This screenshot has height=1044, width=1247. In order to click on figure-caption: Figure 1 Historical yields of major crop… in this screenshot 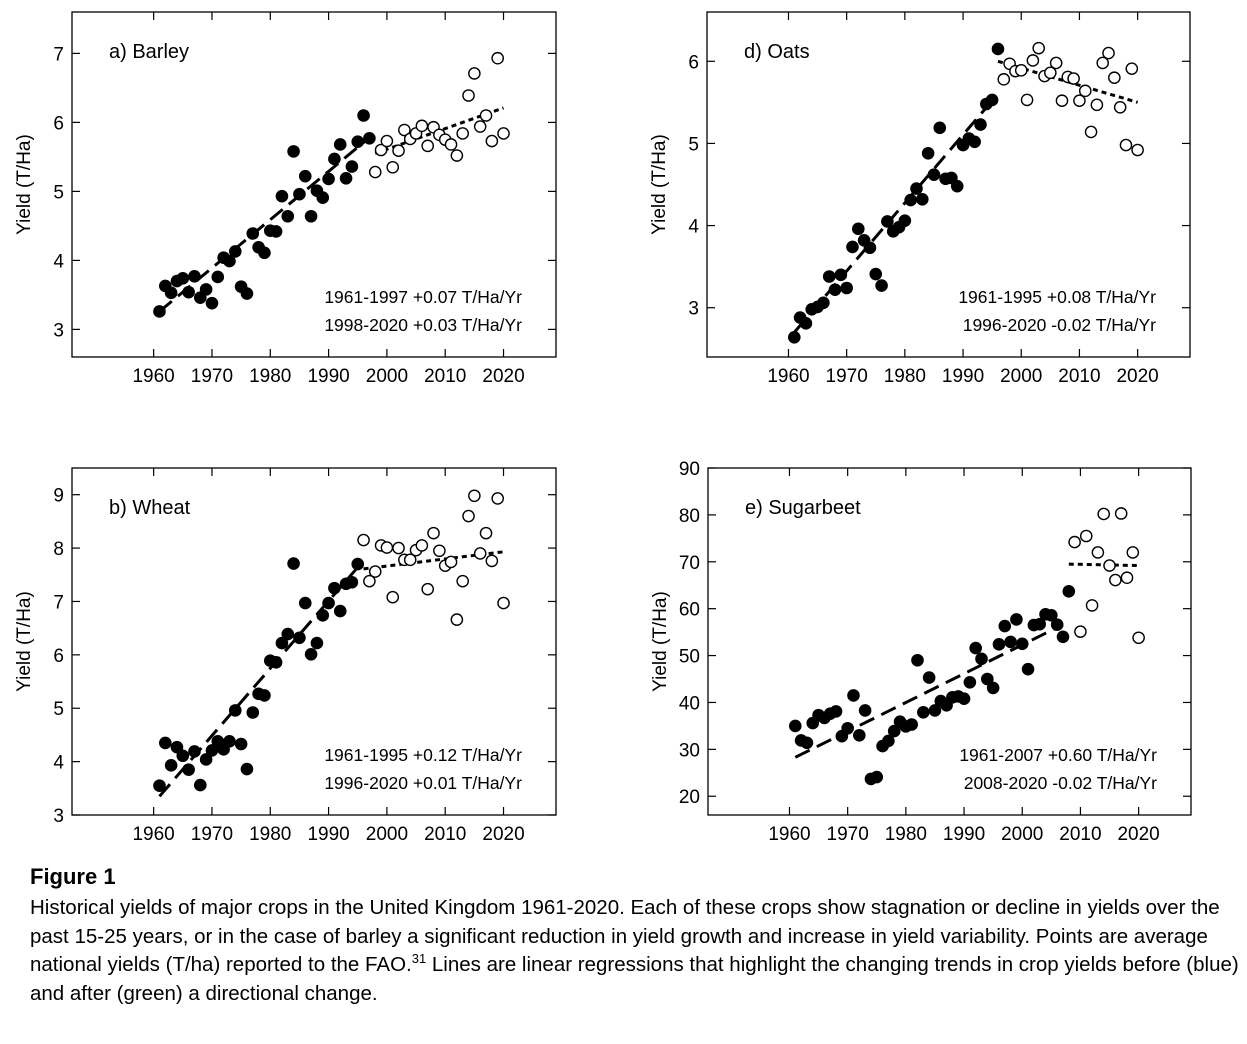, I will do `click(636, 936)`.